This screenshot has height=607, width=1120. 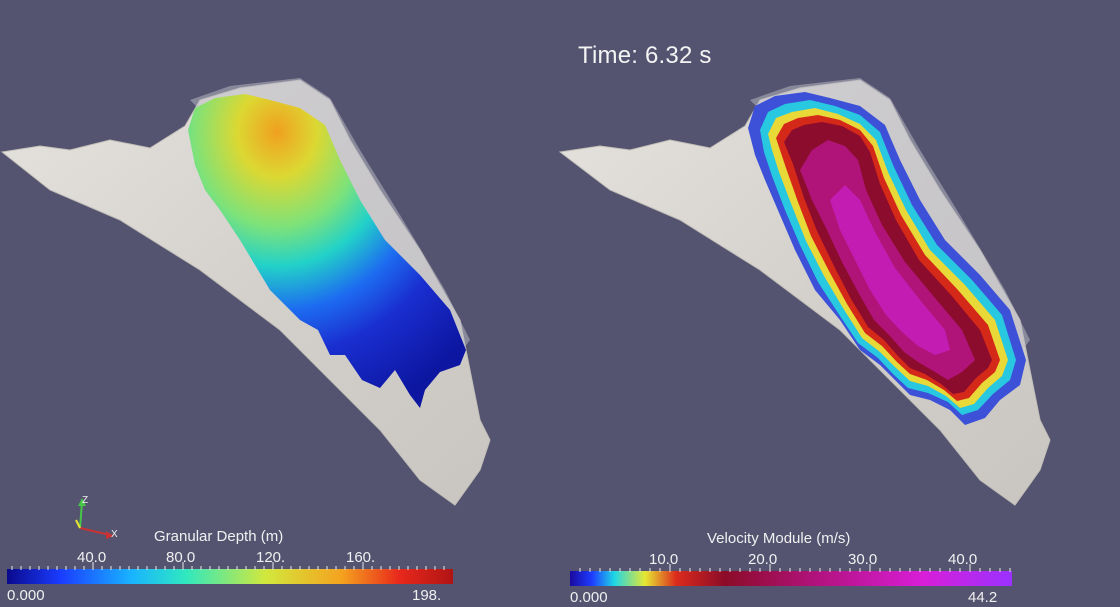 I want to click on depth-colorbar, so click(x=230, y=573).